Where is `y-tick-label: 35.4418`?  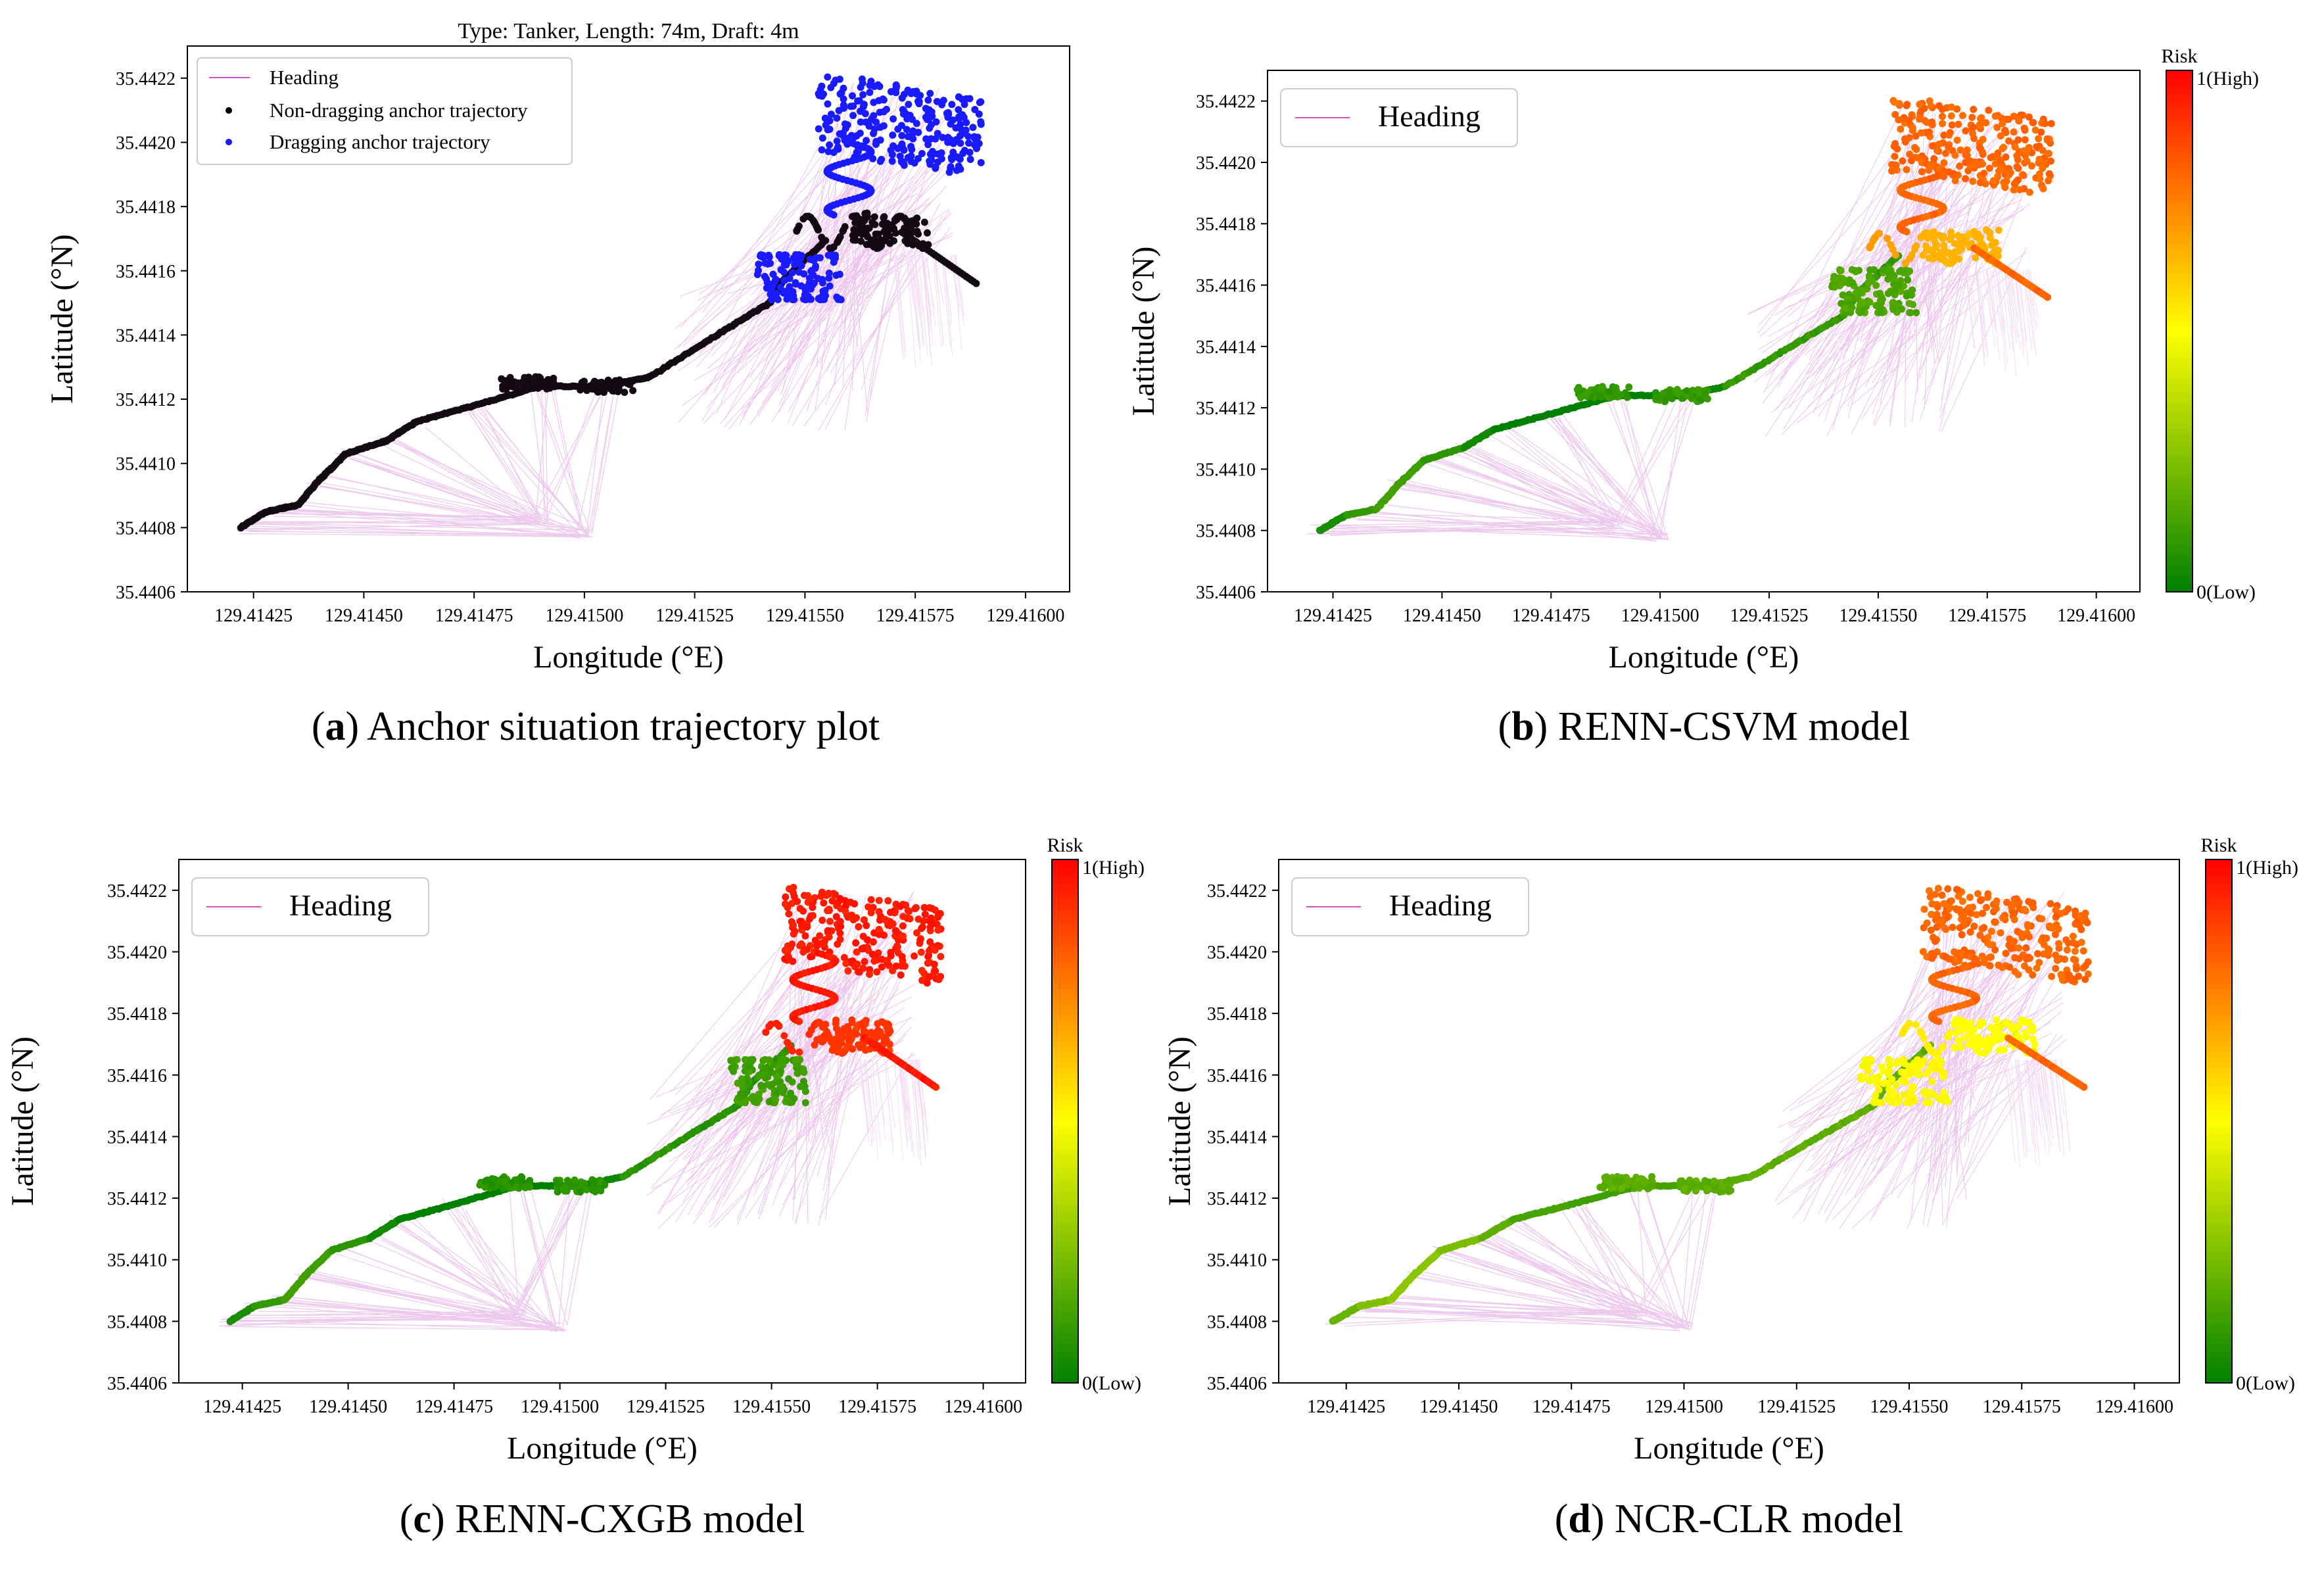 y-tick-label: 35.4418 is located at coordinates (137, 1014).